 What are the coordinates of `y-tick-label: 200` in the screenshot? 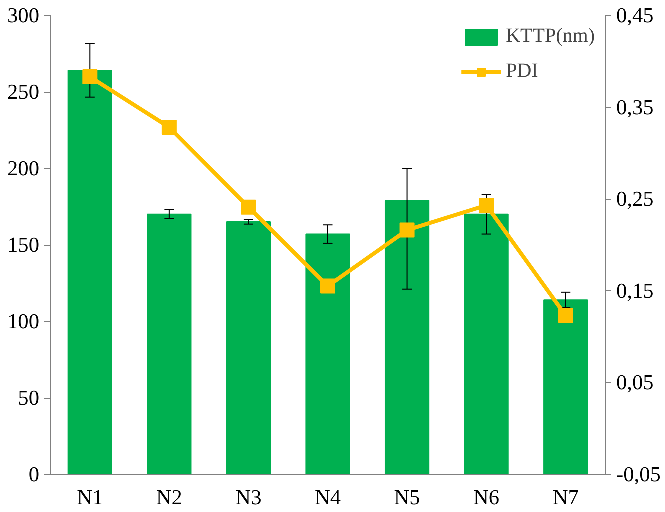 It's located at (24, 168).